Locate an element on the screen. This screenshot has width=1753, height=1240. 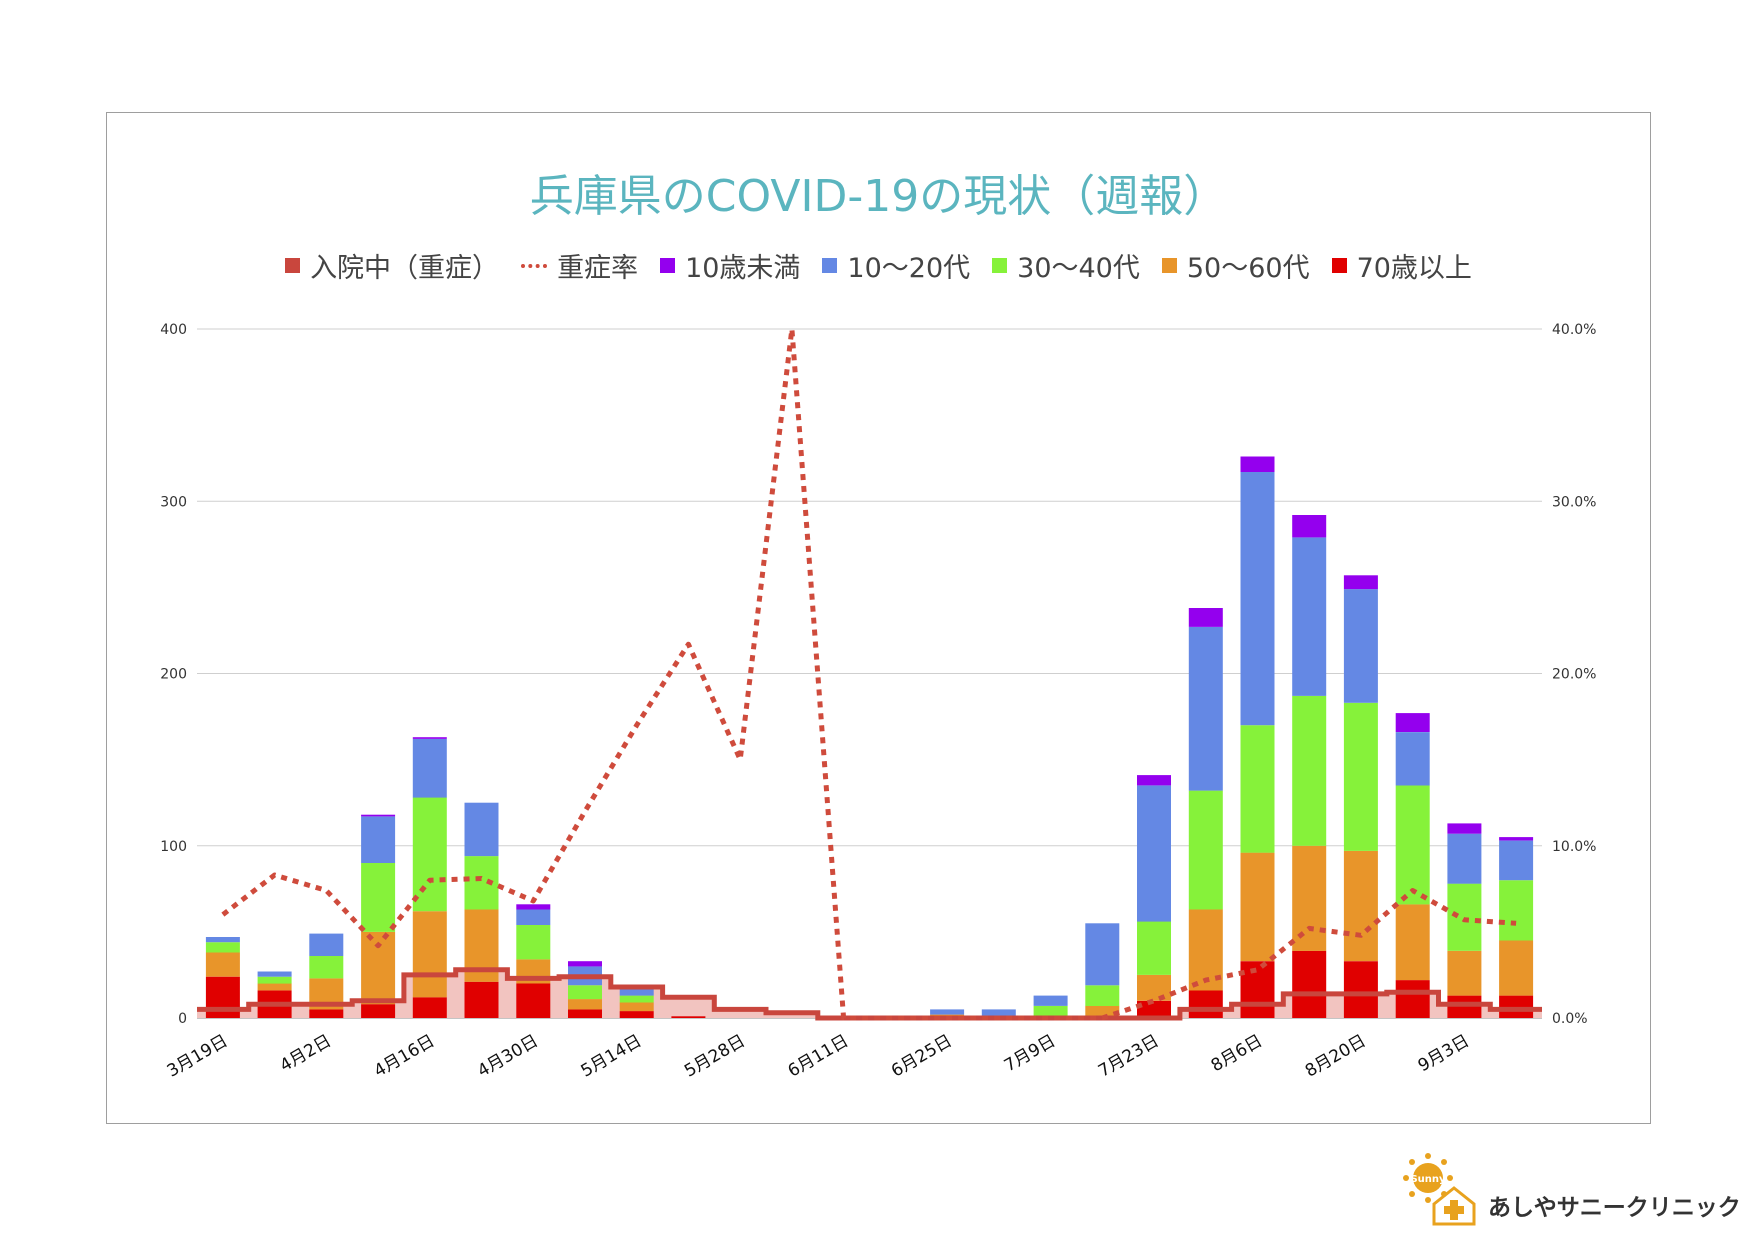
chart-title: 兵庫県のCOVID-19の現状（週報） is located at coordinates (878, 196).